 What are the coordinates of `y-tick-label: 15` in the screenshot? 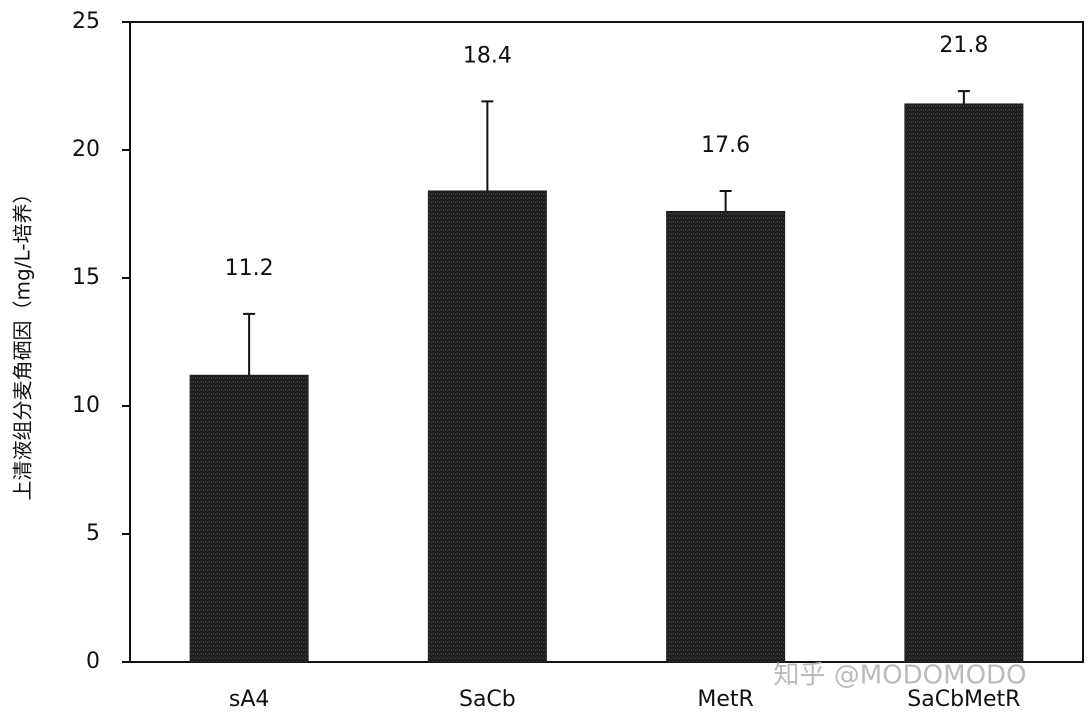 It's located at (86, 277).